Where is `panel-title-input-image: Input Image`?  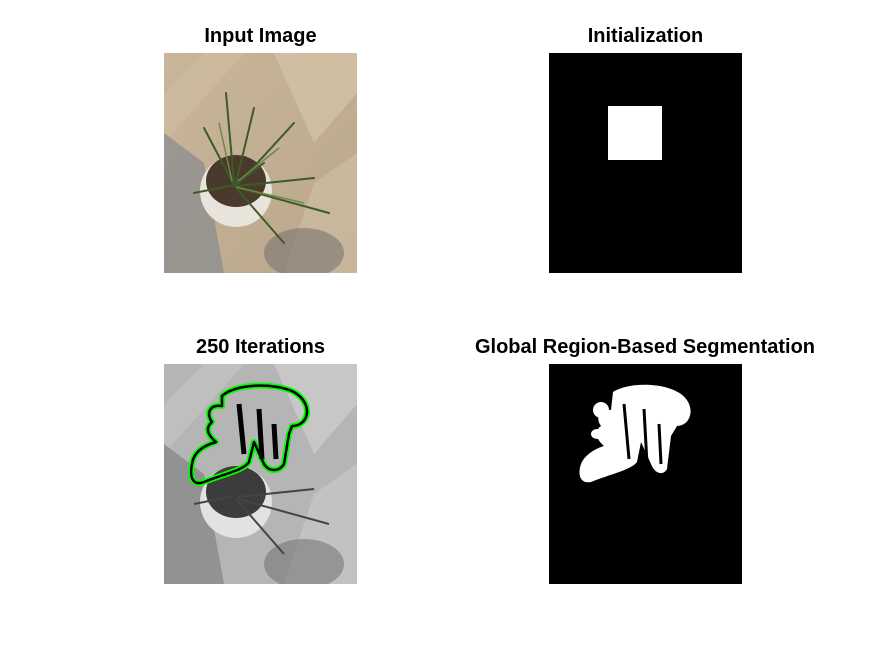 panel-title-input-image: Input Image is located at coordinates (260, 36).